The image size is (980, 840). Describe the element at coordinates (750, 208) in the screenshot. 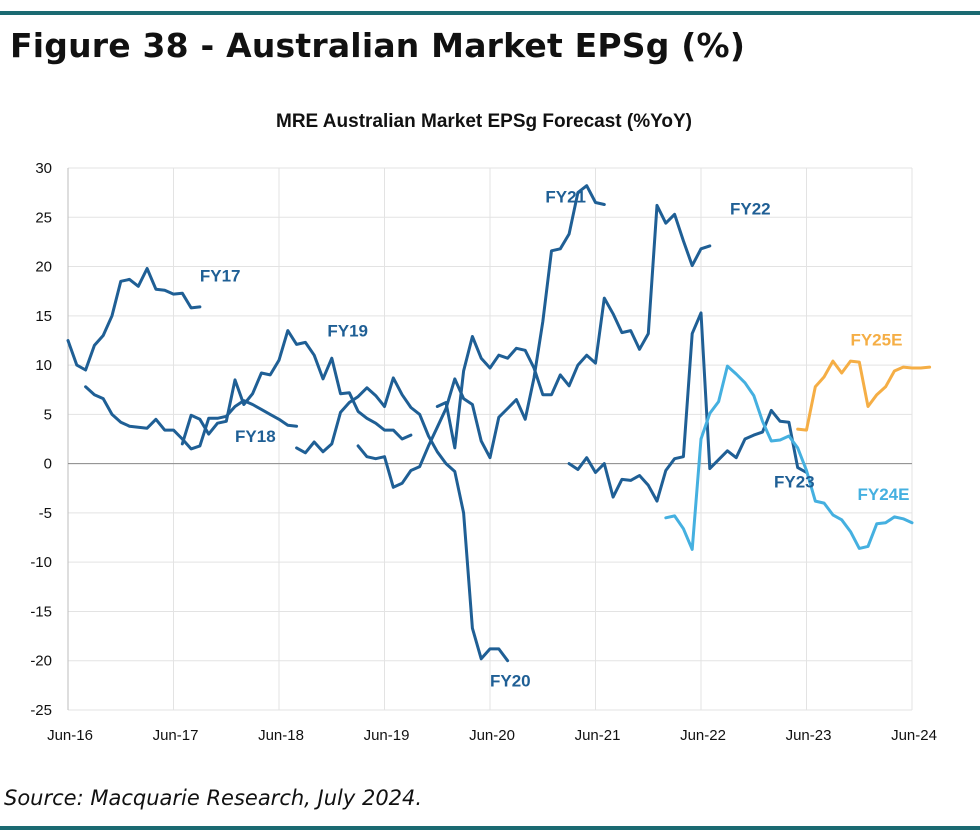

I see `series-label-fy22: FY22` at that location.